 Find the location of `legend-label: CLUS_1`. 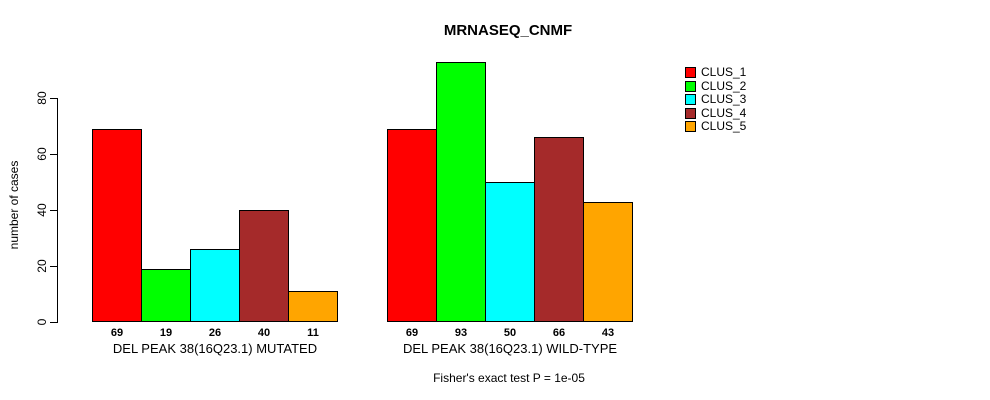

legend-label: CLUS_1 is located at coordinates (724, 72).